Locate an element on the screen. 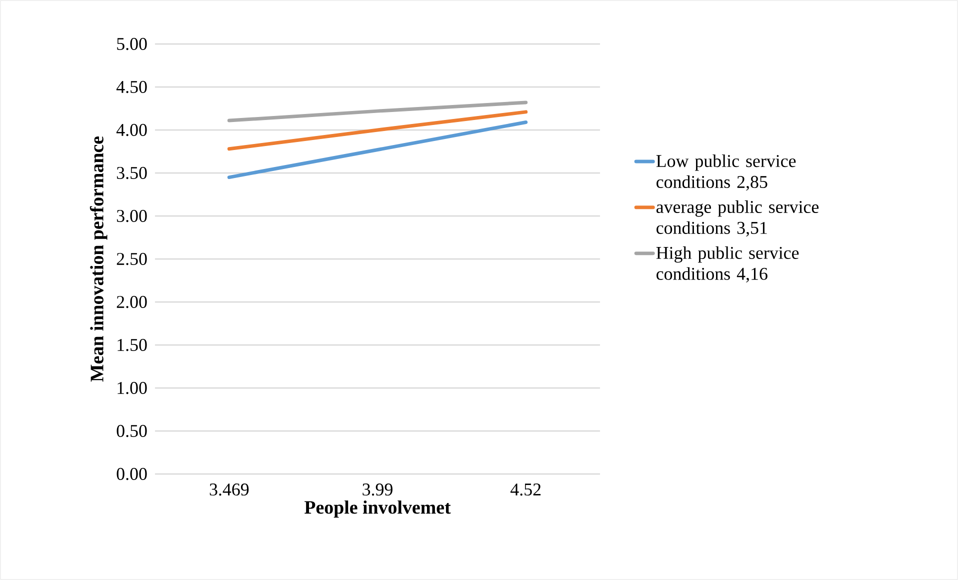 The height and width of the screenshot is (580, 958). y-tick-label: 2.00 is located at coordinates (131, 302).